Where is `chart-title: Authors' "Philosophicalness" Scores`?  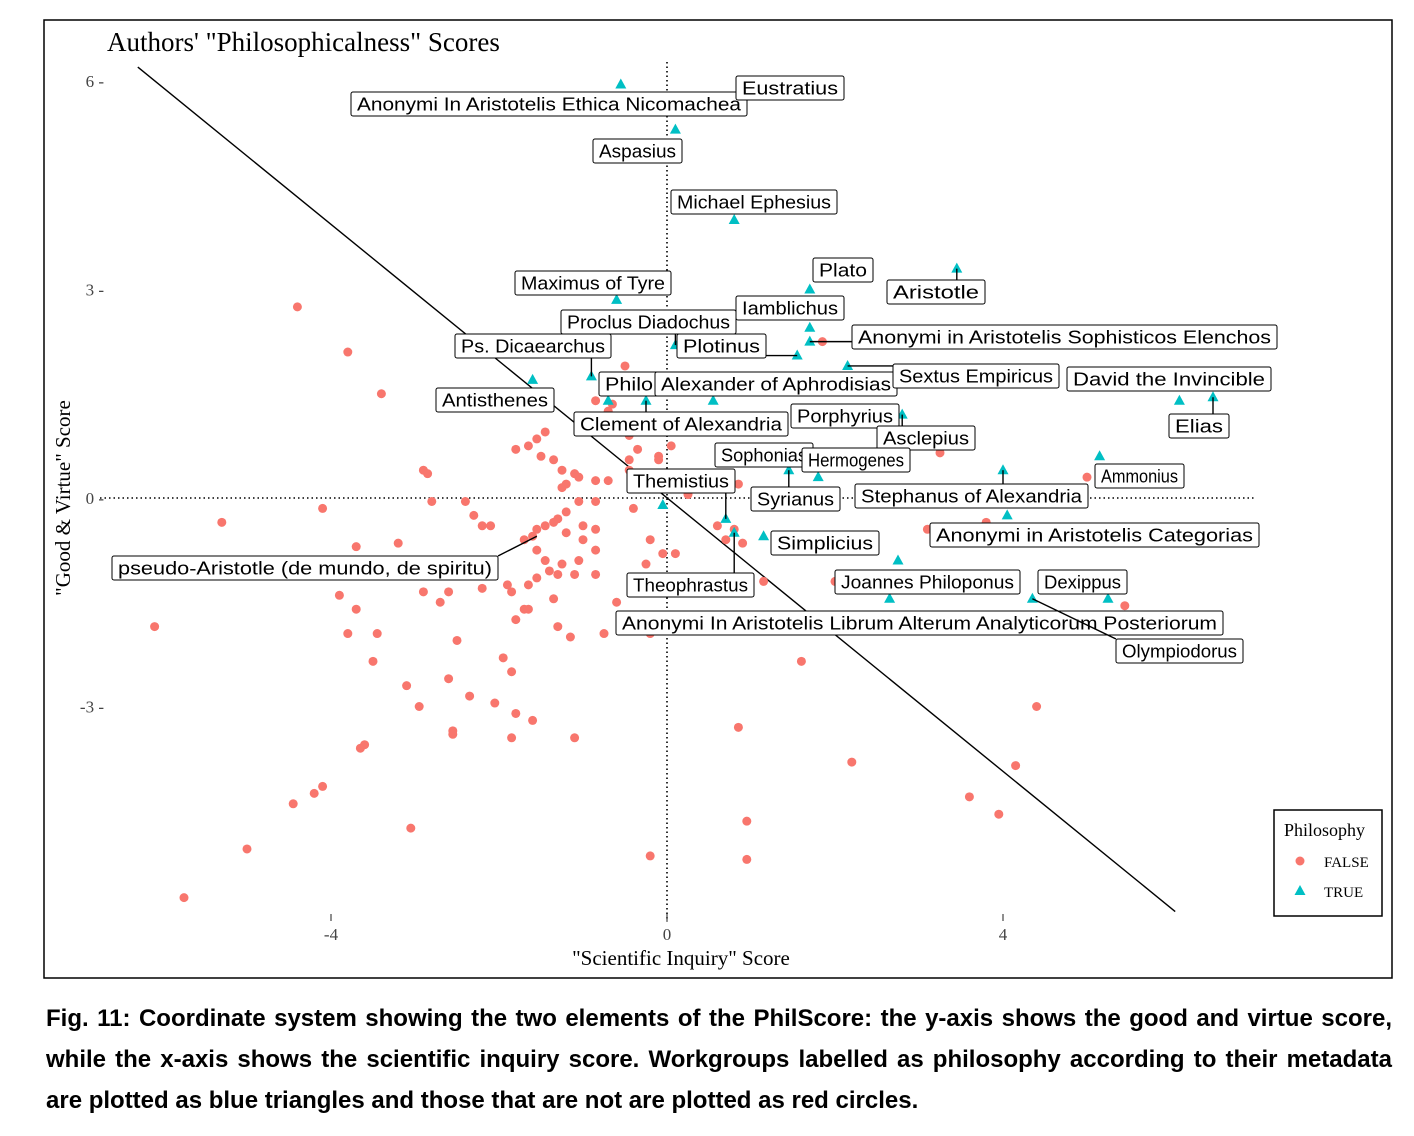 chart-title: Authors' "Philosophicalness" Scores is located at coordinates (303, 42).